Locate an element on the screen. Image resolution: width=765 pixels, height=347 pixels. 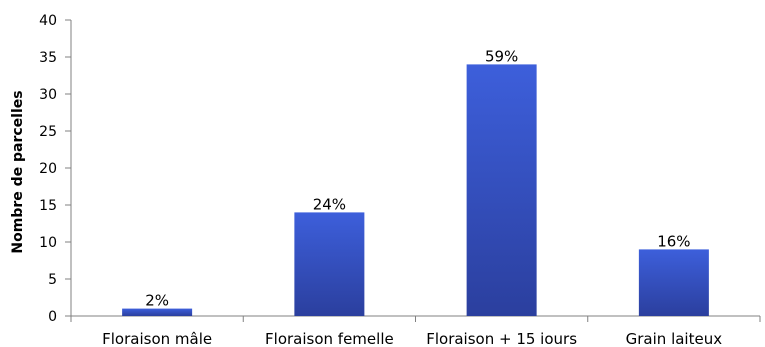
y-tick-label: 5 is located at coordinates (52, 280).